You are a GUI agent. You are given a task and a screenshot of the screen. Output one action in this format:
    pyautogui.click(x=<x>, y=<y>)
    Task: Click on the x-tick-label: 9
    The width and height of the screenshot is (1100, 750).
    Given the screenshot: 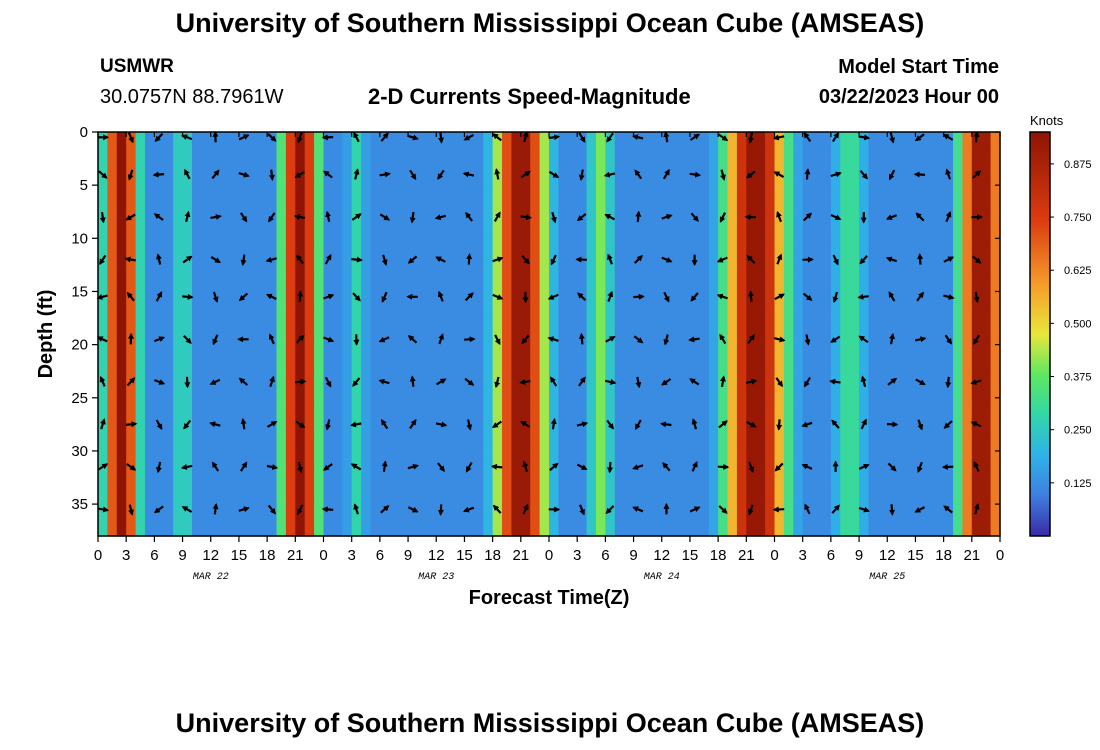 What is the action you would take?
    pyautogui.click(x=633, y=555)
    